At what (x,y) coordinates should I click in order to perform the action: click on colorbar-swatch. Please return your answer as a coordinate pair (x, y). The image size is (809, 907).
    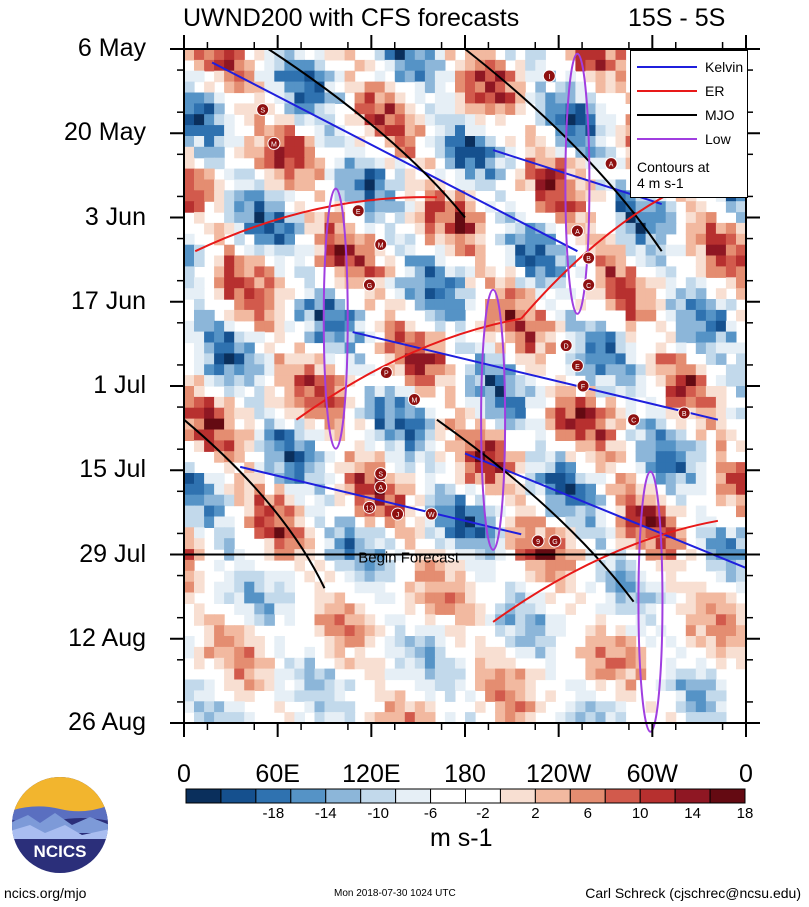
    Looking at the image, I should click on (552, 796).